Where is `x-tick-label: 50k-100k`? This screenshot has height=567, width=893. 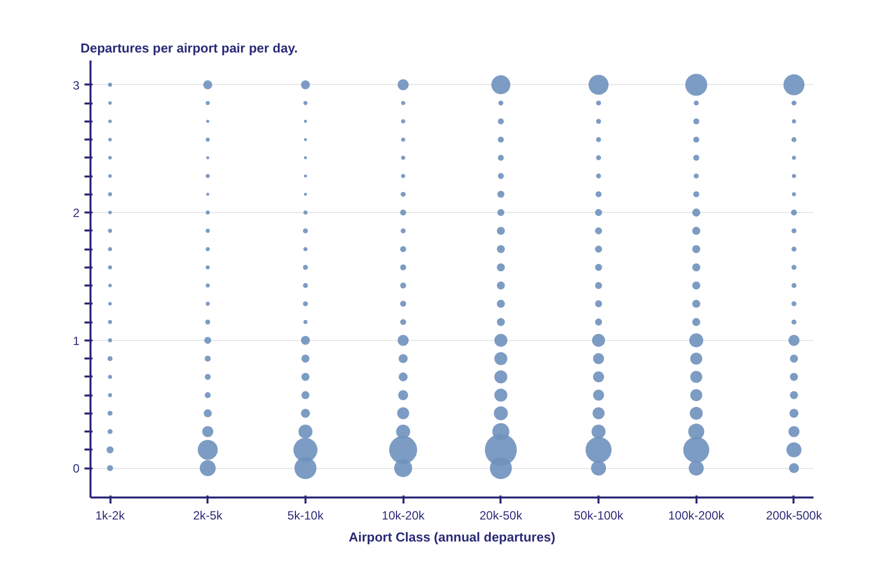
x-tick-label: 50k-100k is located at coordinates (599, 515).